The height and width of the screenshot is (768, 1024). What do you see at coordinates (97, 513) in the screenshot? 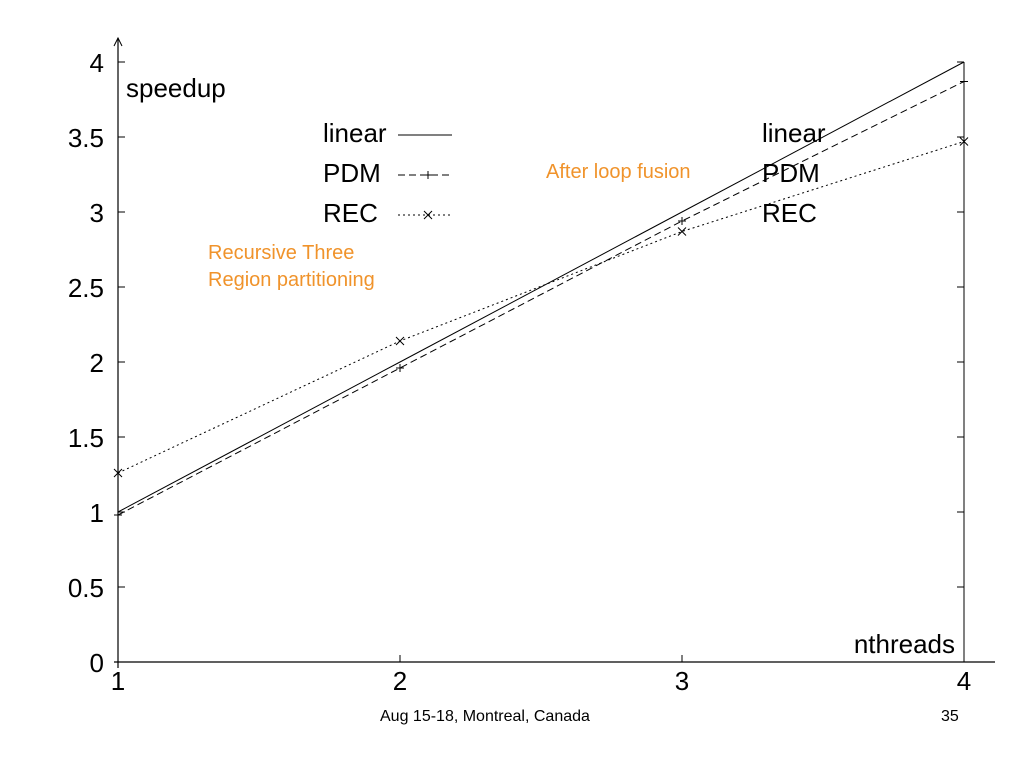
I see `y-tick-label: 1` at bounding box center [97, 513].